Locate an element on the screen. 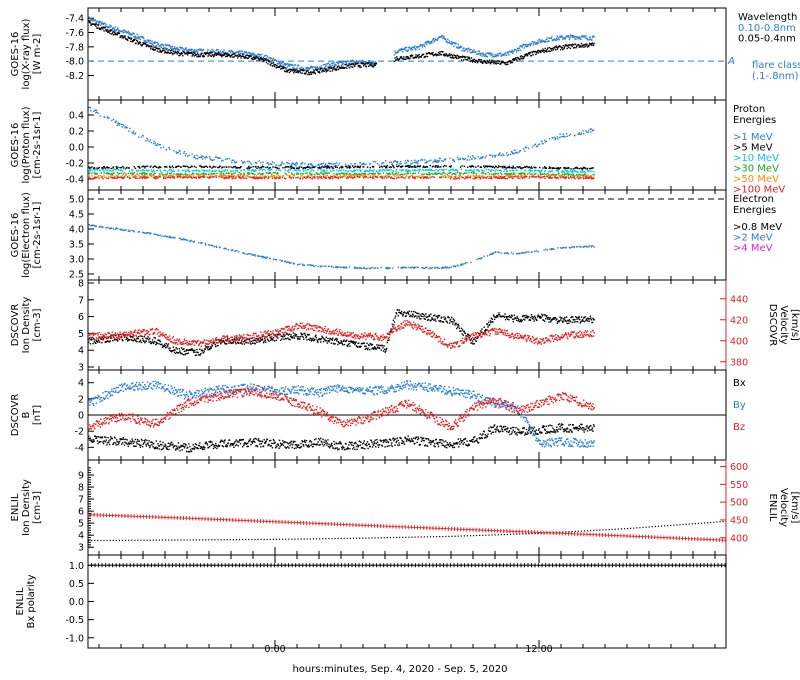  right-axis-label: [km/s] is located at coordinates (794, 325).